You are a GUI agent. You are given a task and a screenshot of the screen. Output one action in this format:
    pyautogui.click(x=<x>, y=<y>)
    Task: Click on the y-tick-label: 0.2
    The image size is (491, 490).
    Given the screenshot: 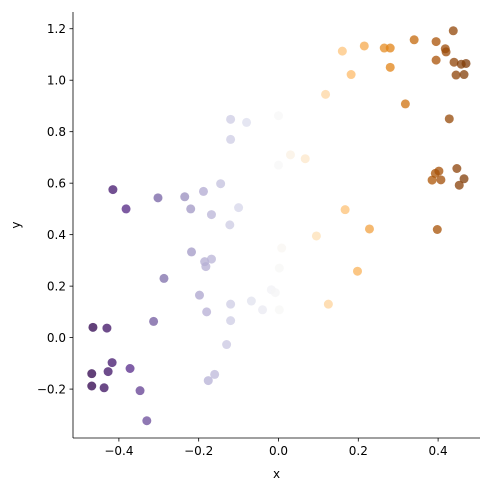 What is the action you would take?
    pyautogui.click(x=56, y=286)
    